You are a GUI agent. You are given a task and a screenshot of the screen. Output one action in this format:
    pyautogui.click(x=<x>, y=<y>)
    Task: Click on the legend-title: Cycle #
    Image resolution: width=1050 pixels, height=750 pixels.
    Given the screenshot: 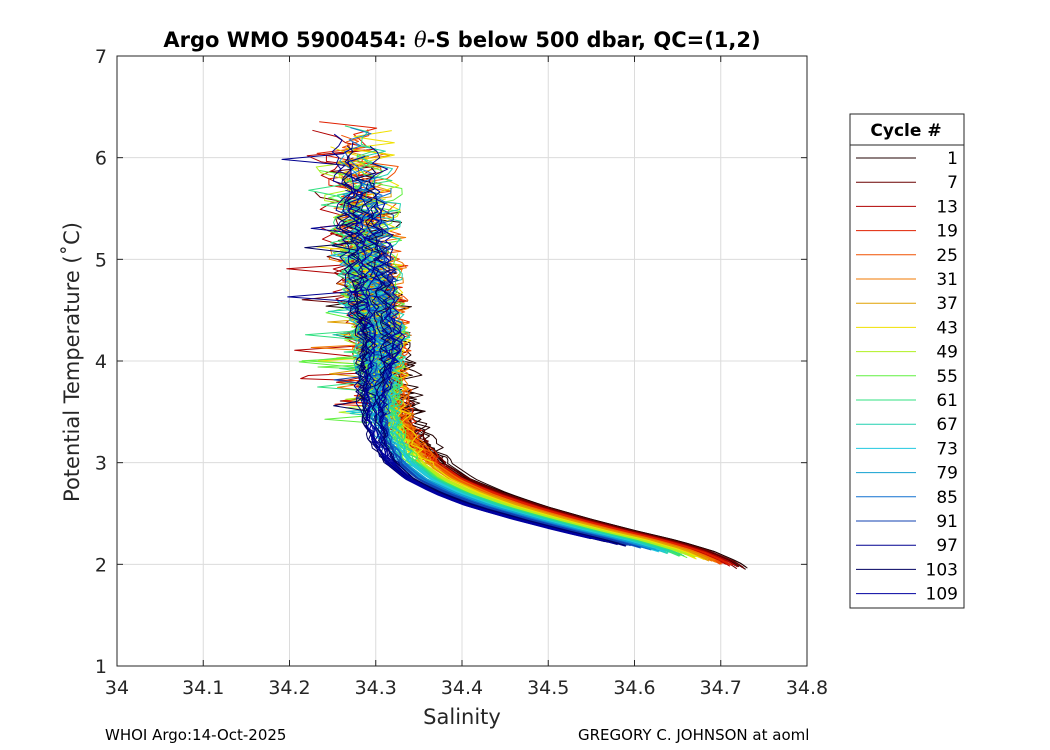 What is the action you would take?
    pyautogui.click(x=905, y=131)
    